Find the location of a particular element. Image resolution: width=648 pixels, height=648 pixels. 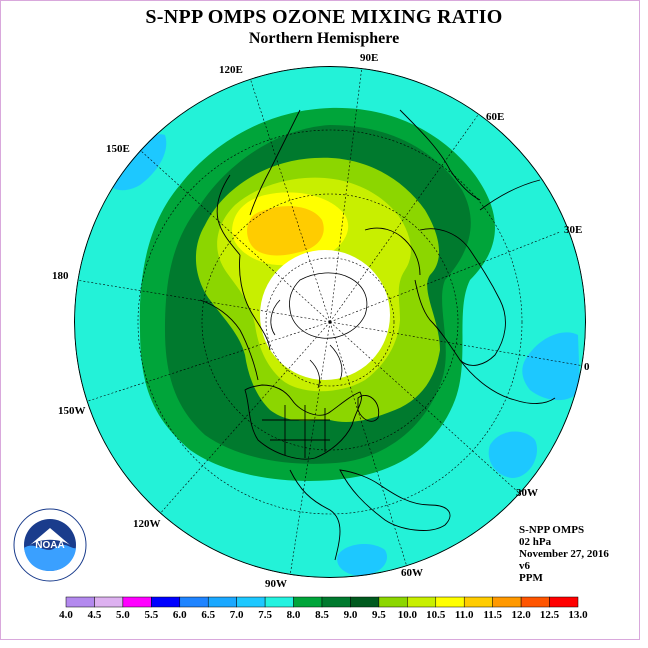

colorbar-tick-label: 13.0 is located at coordinates (578, 615).